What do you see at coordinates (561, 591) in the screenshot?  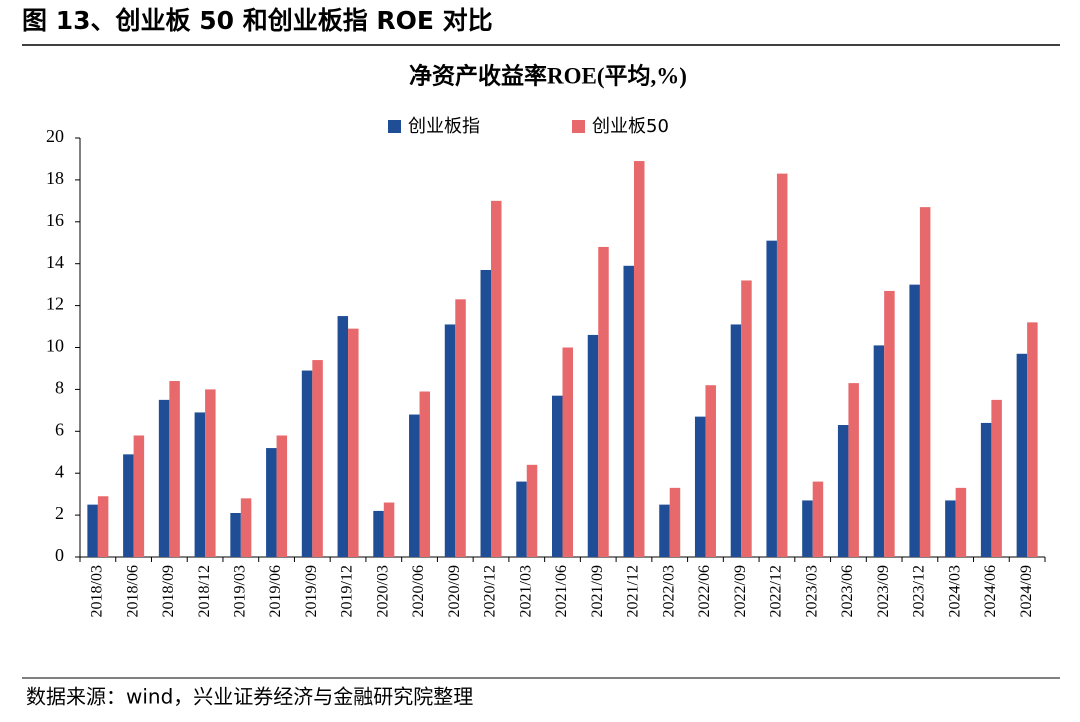 I see `x-tick-label: 2021/06` at bounding box center [561, 591].